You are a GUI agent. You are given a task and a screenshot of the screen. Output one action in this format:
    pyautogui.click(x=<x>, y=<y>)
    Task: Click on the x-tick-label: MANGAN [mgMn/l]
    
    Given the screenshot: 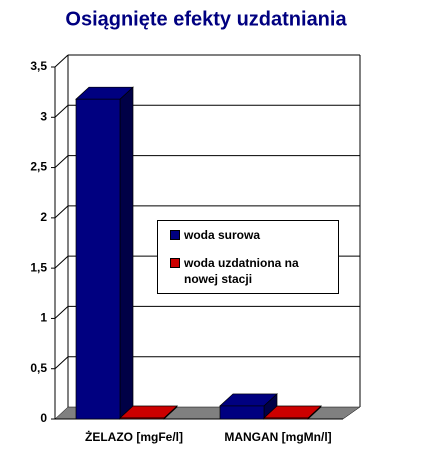 What is the action you would take?
    pyautogui.click(x=277, y=437)
    